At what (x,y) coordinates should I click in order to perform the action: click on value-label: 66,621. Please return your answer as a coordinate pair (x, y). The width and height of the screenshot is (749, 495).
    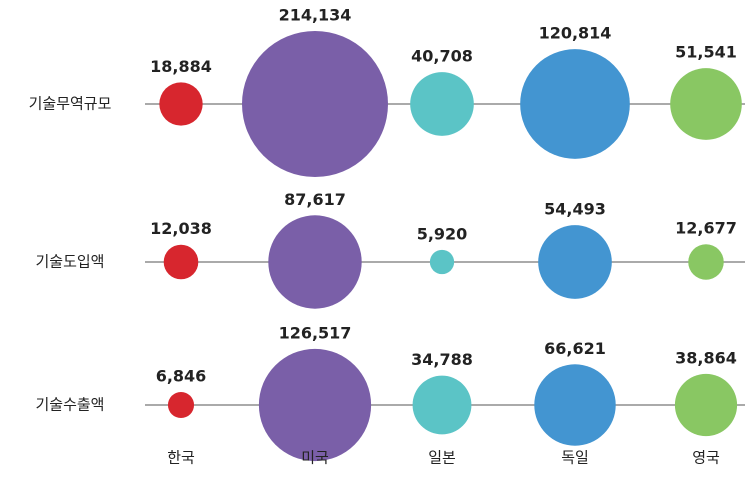
    Looking at the image, I should click on (575, 348).